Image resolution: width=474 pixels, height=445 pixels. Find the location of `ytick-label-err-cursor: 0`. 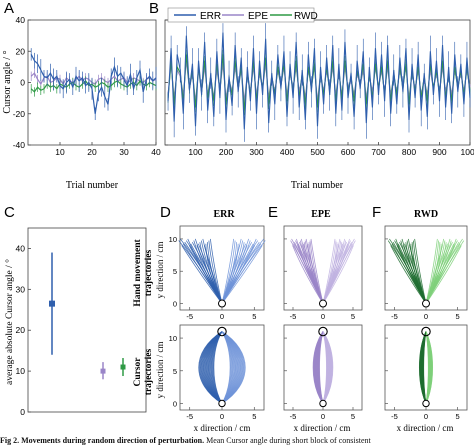

ytick-label-err-cursor: 0 is located at coordinates (175, 403).